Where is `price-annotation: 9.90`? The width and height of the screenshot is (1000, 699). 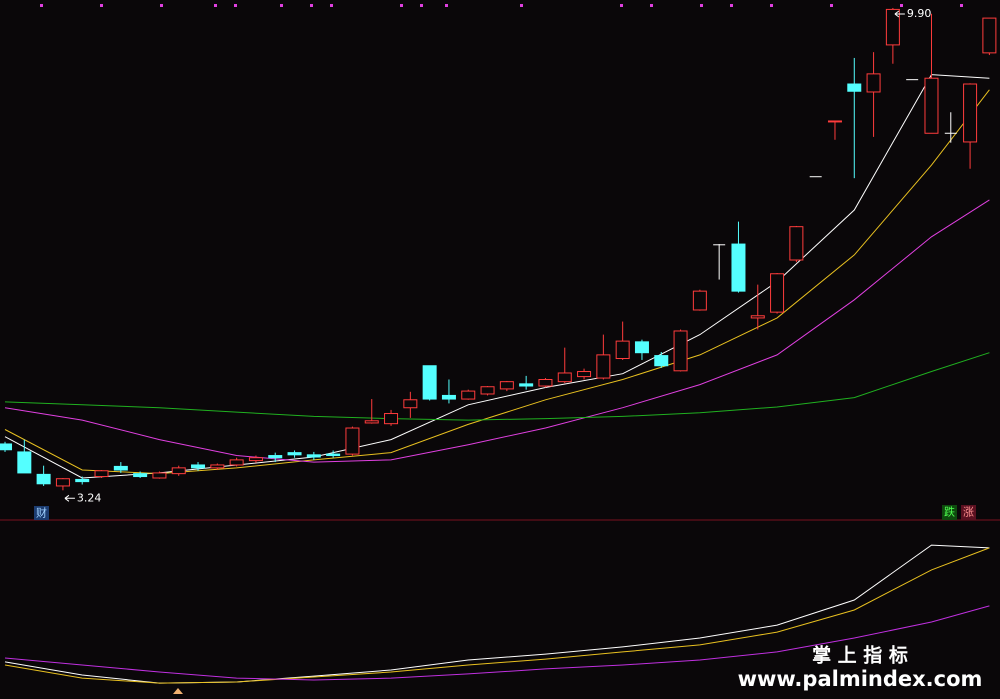
price-annotation: 9.90 is located at coordinates (919, 13).